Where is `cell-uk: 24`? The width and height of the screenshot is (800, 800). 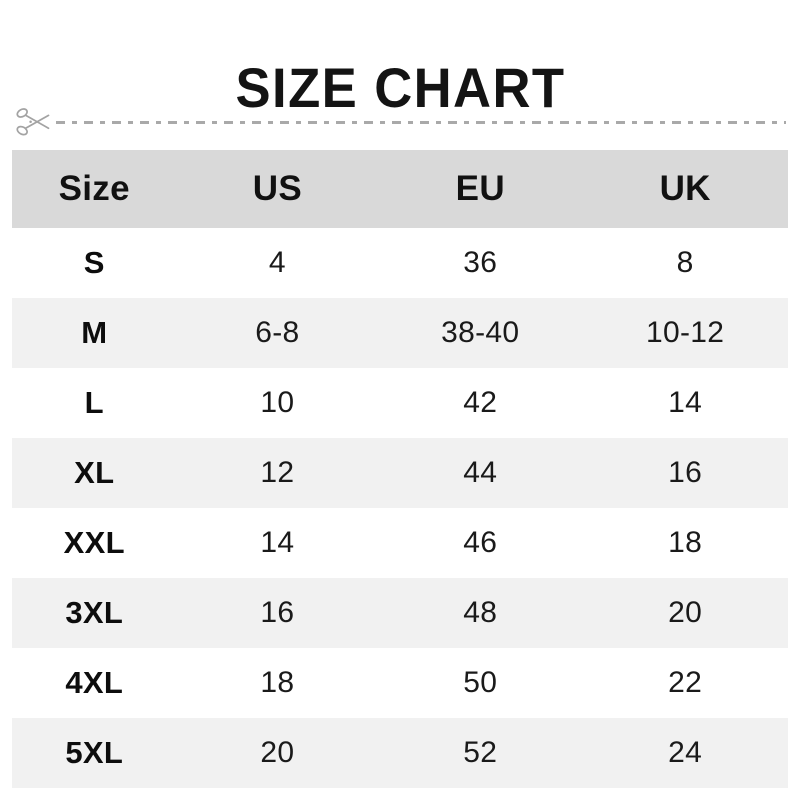 cell-uk: 24 is located at coordinates (685, 753).